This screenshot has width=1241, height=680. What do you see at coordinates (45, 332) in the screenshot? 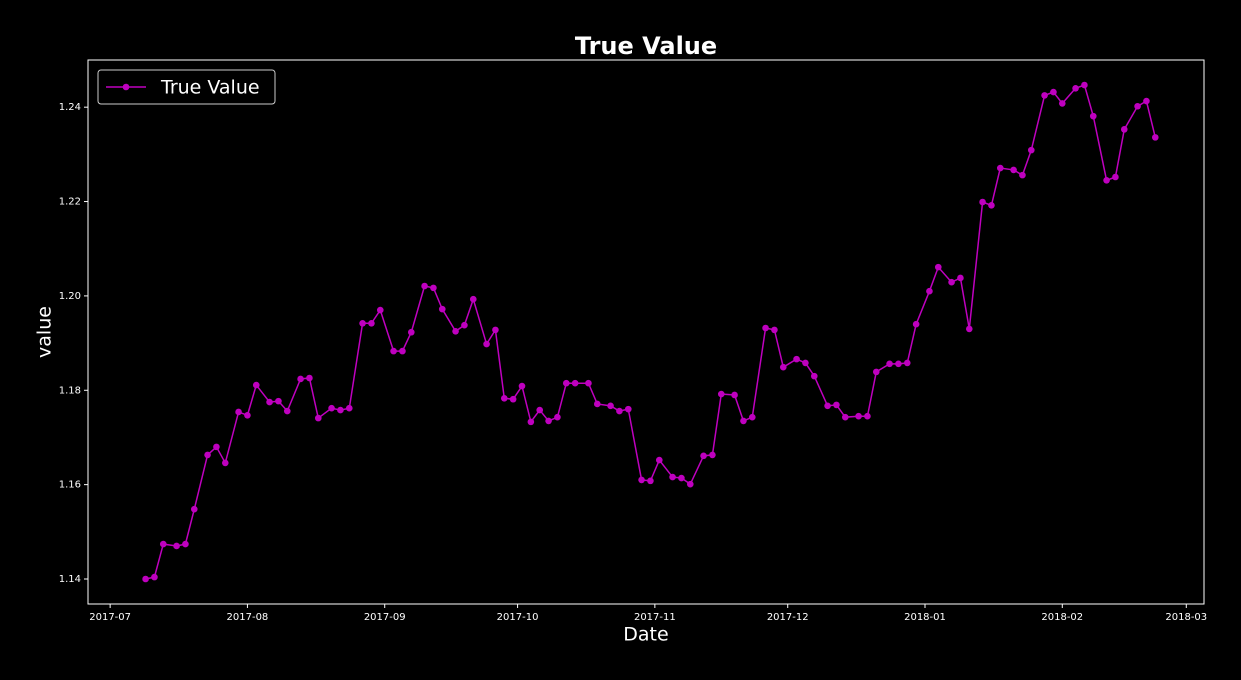
I see `y-axis-label: value` at bounding box center [45, 332].